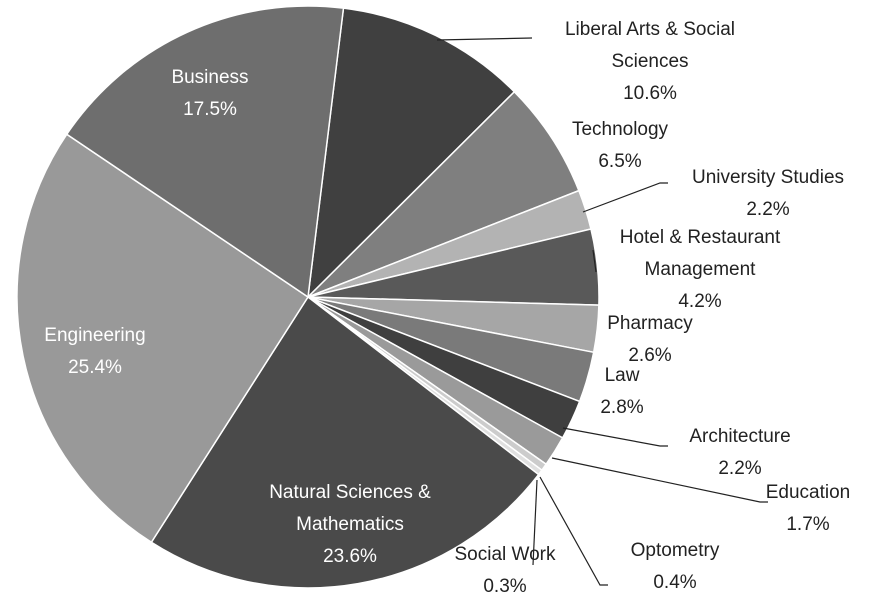 The width and height of the screenshot is (879, 595). What do you see at coordinates (505, 554) in the screenshot?
I see `category-label: Social Work` at bounding box center [505, 554].